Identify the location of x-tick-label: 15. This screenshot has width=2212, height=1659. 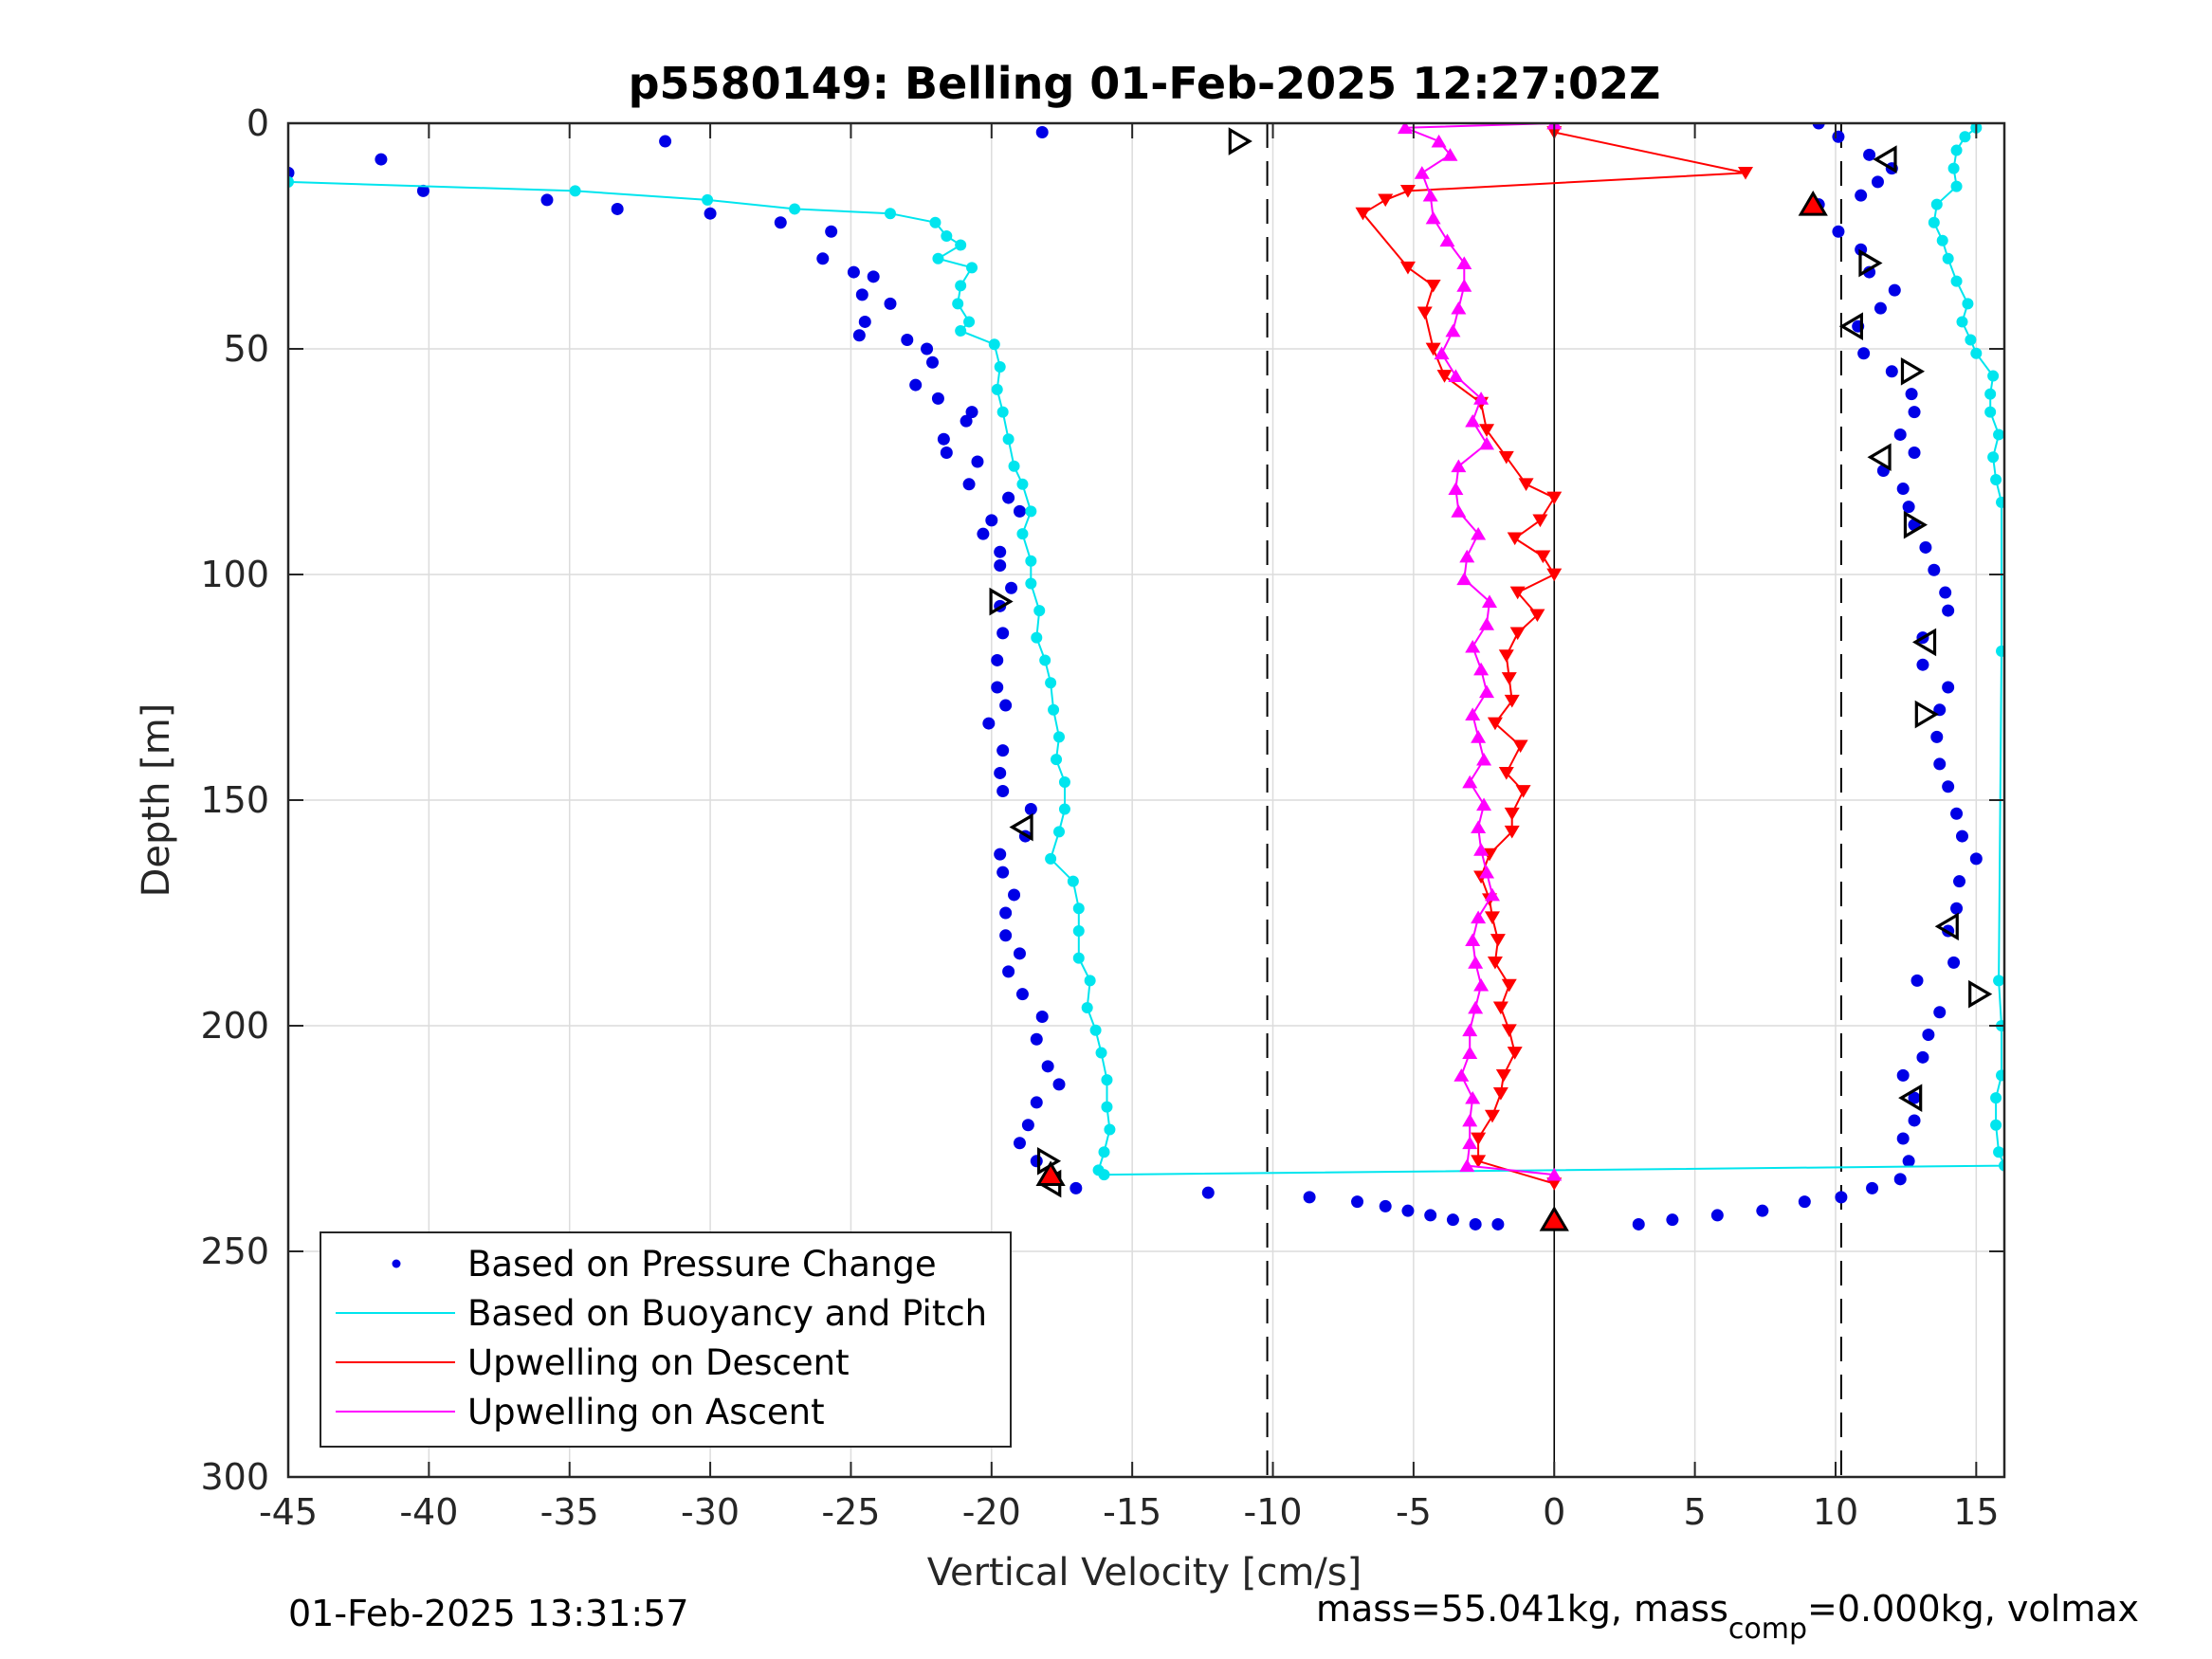
(1976, 1512).